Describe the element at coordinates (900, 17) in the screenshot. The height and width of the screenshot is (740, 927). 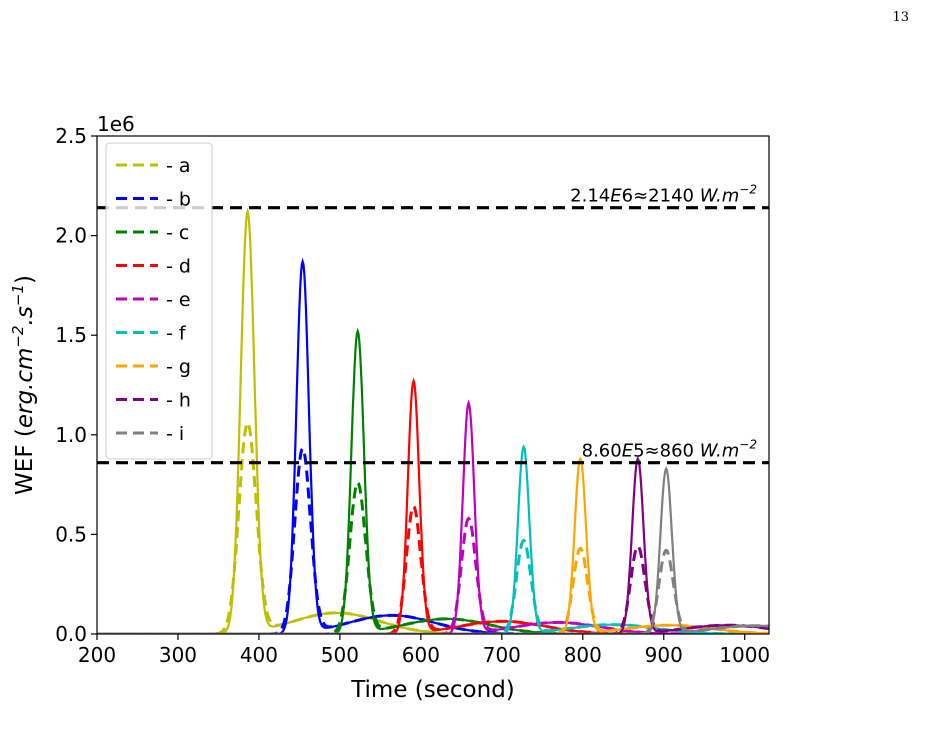
I see `page-number: 13` at that location.